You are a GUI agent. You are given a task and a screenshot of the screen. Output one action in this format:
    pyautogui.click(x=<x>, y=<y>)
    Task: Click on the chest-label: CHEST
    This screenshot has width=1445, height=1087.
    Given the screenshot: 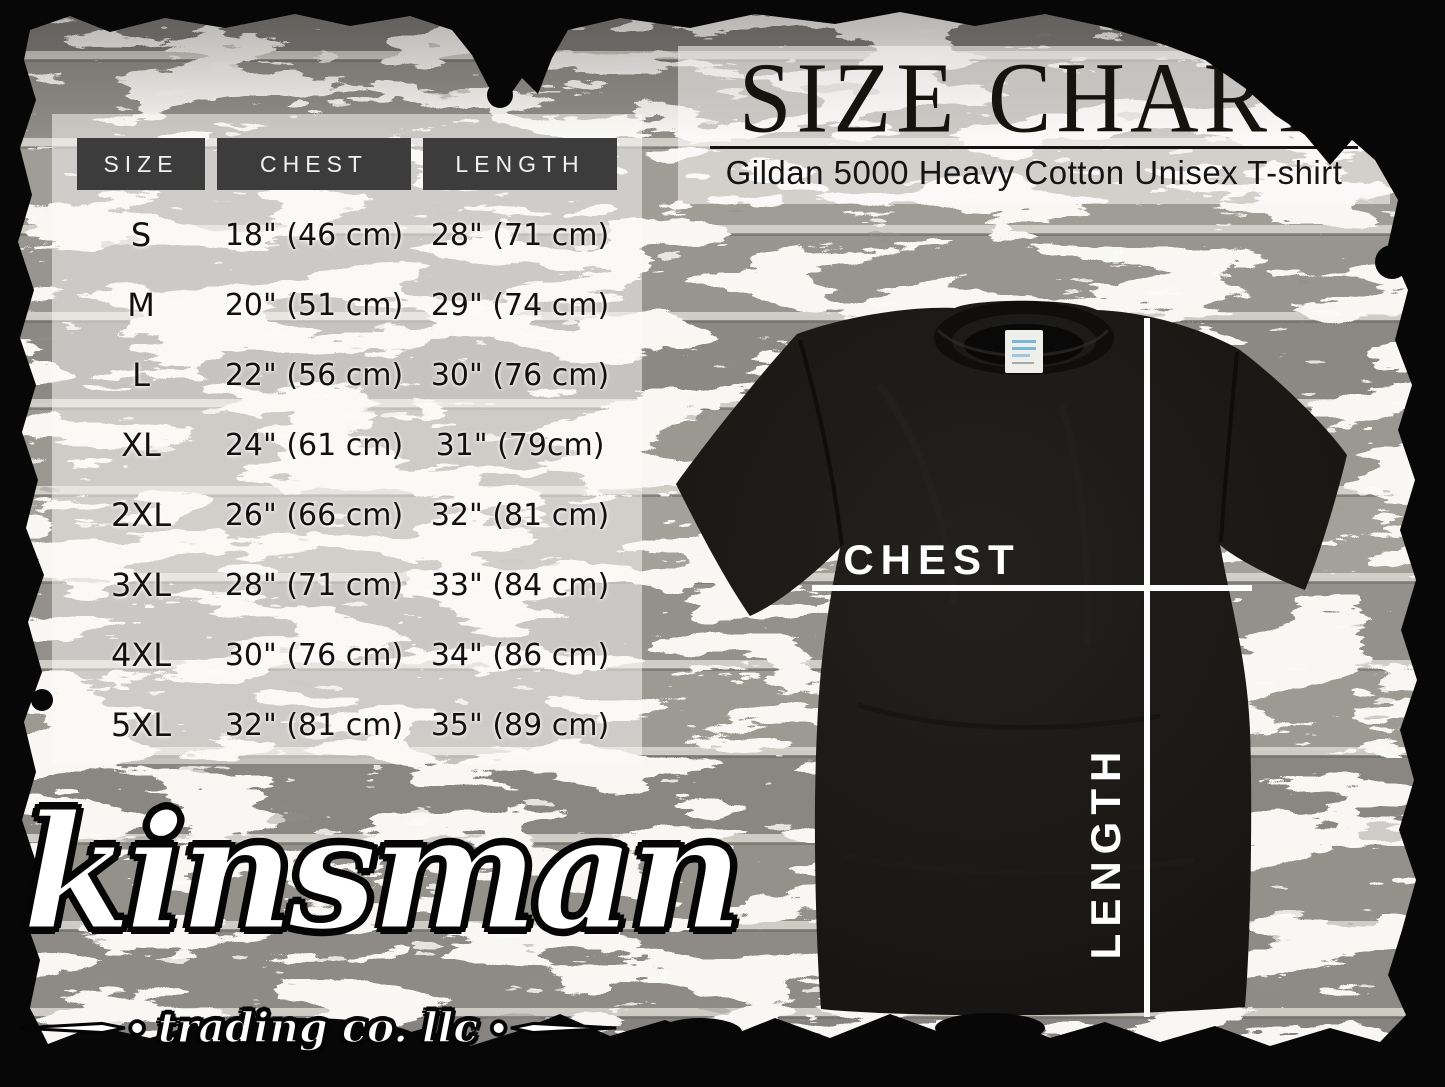 What is the action you would take?
    pyautogui.click(x=931, y=559)
    